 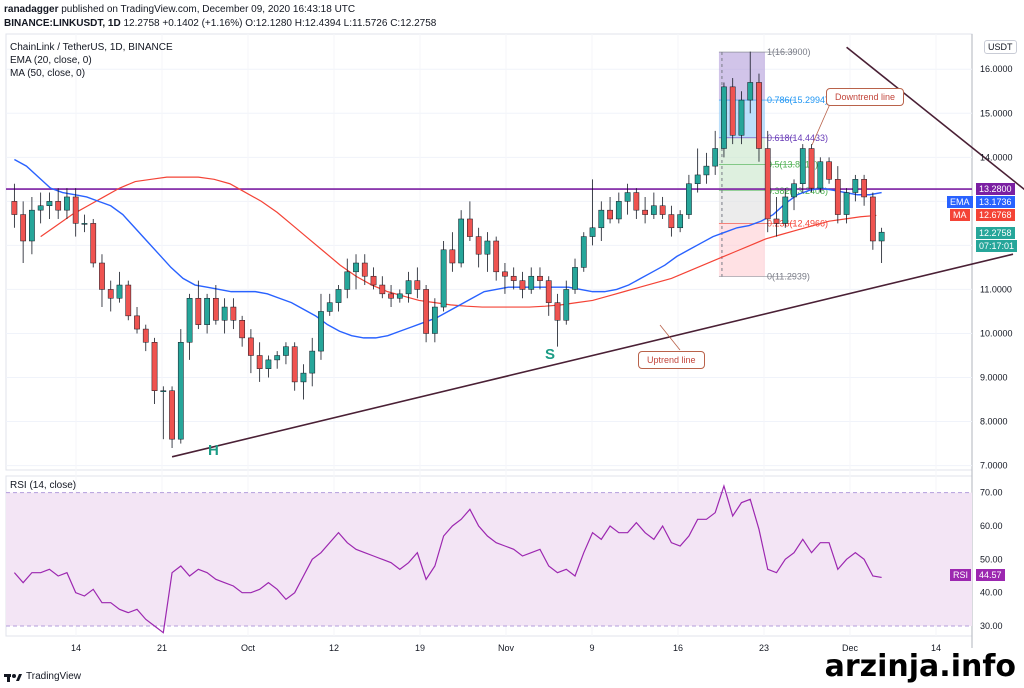 I want to click on watermark: arzinja.info, so click(x=920, y=666).